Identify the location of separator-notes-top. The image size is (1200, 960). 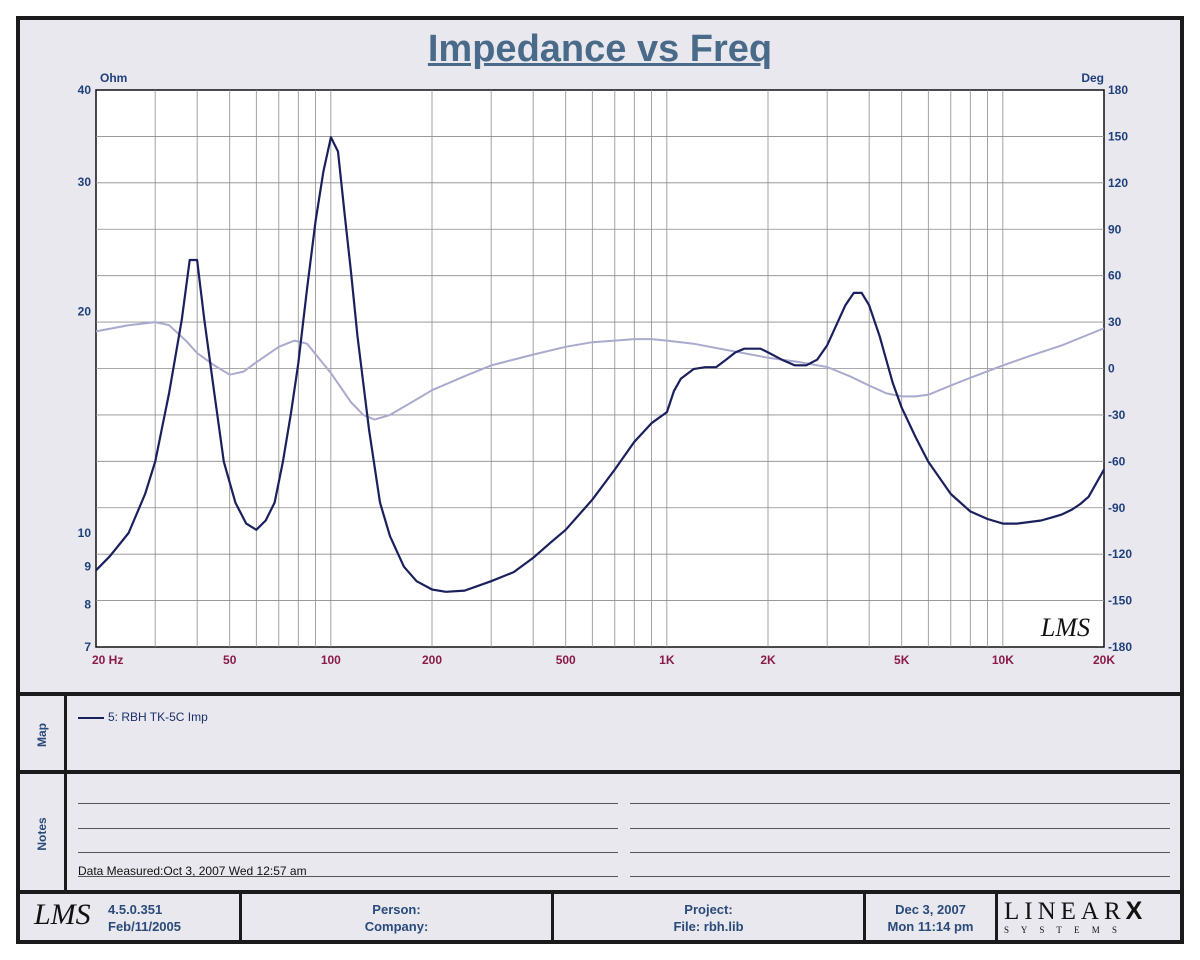
(600, 772).